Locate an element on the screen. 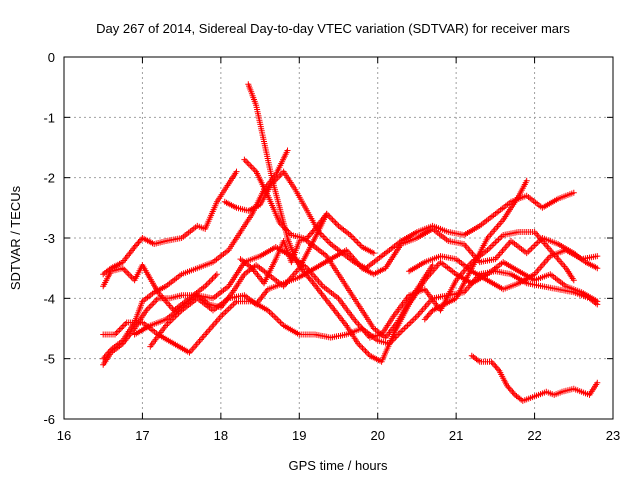 This screenshot has width=640, height=480. x-tick-label: 23 is located at coordinates (613, 435).